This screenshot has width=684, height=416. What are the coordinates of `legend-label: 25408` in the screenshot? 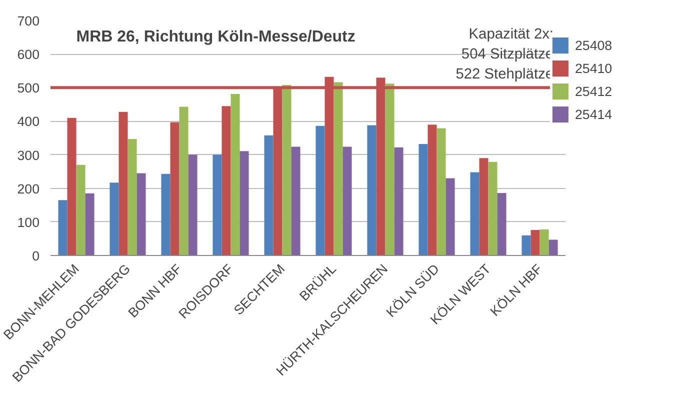 It's located at (593, 45).